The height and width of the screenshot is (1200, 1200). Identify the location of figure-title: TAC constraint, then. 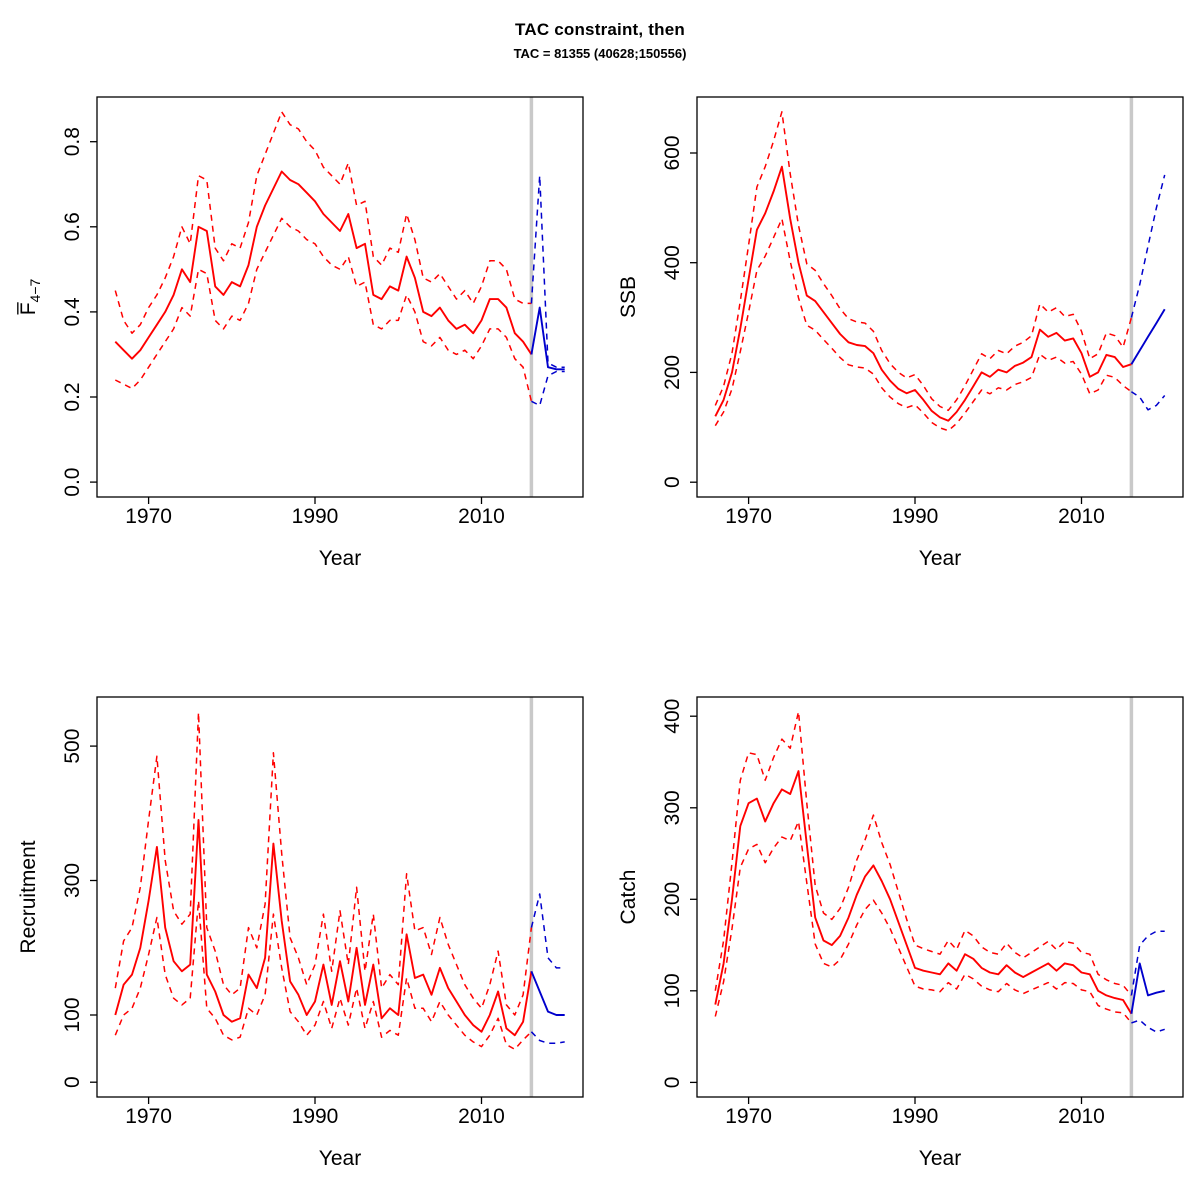
(600, 29).